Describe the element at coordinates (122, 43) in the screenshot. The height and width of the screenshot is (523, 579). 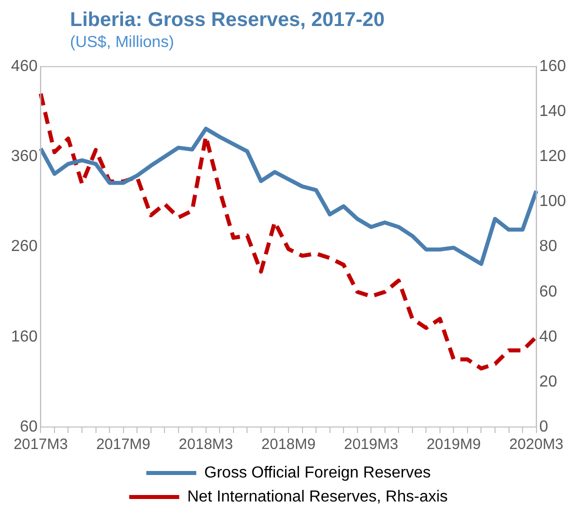
I see `chart-subtitle: (US$, Millions)` at that location.